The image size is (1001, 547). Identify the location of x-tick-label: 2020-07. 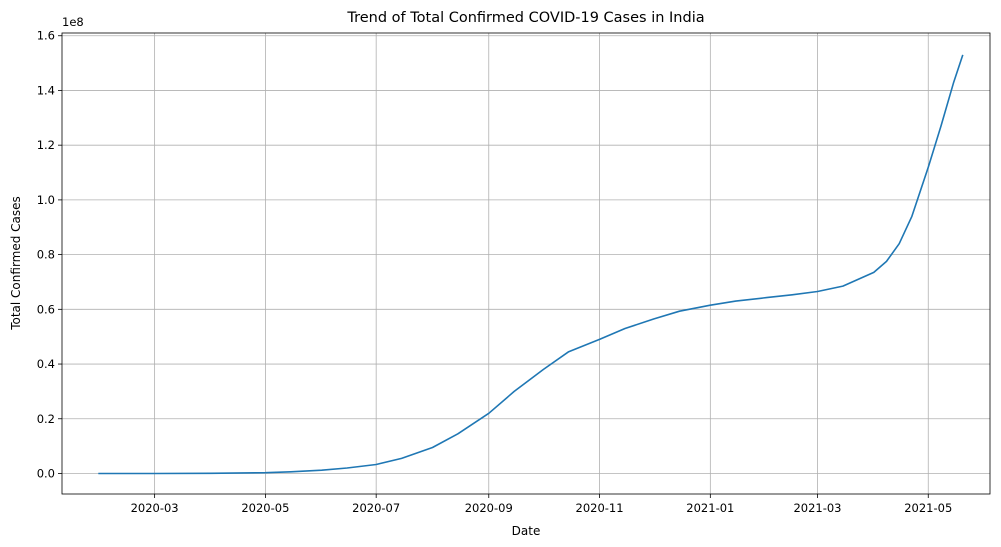
(376, 508).